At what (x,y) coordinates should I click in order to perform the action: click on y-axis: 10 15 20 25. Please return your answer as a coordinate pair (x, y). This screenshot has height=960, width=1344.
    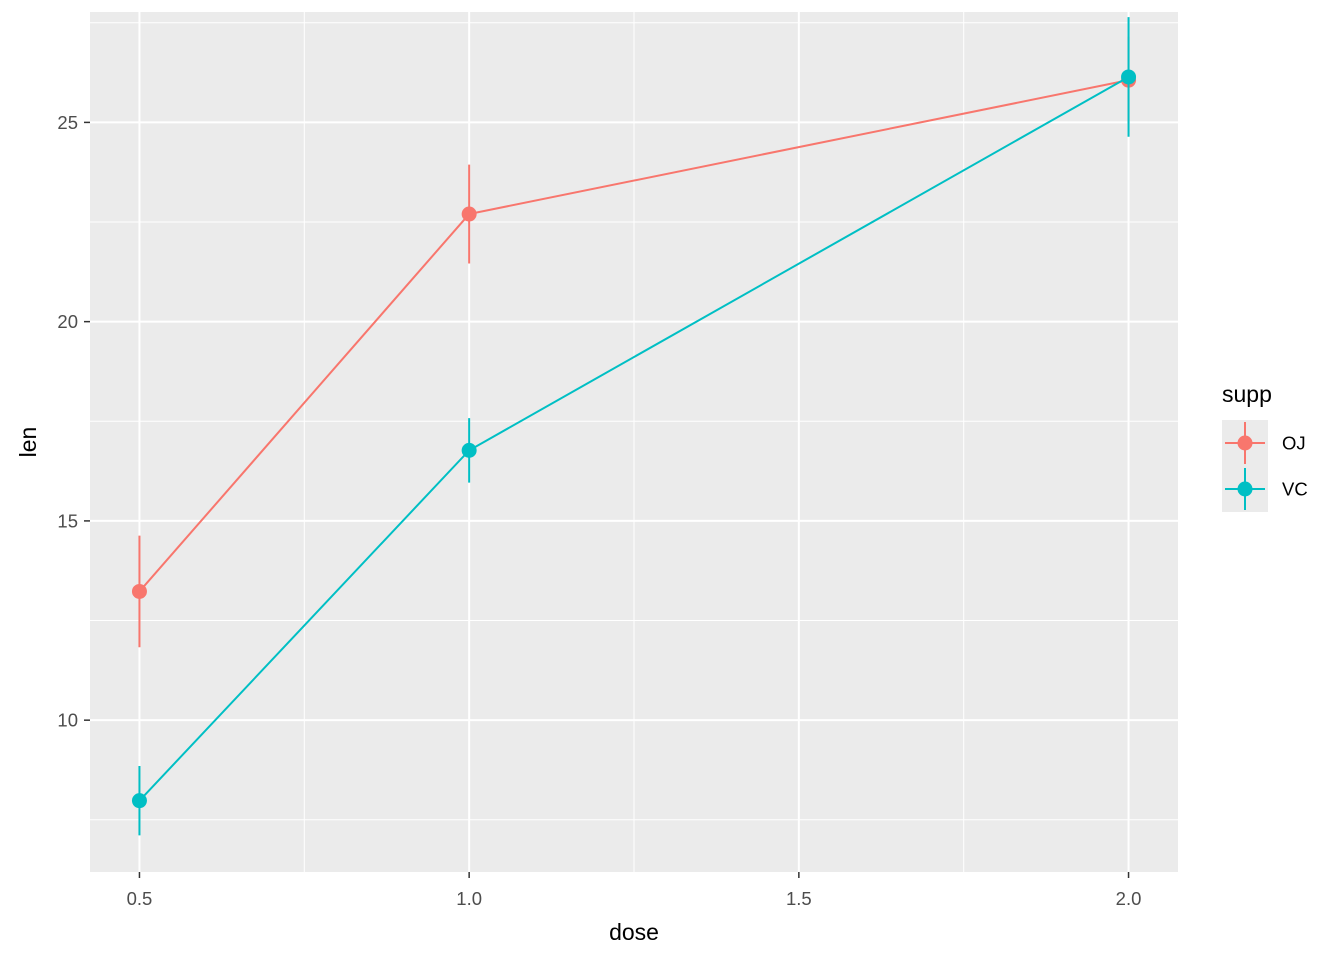
    Looking at the image, I should click on (73, 421).